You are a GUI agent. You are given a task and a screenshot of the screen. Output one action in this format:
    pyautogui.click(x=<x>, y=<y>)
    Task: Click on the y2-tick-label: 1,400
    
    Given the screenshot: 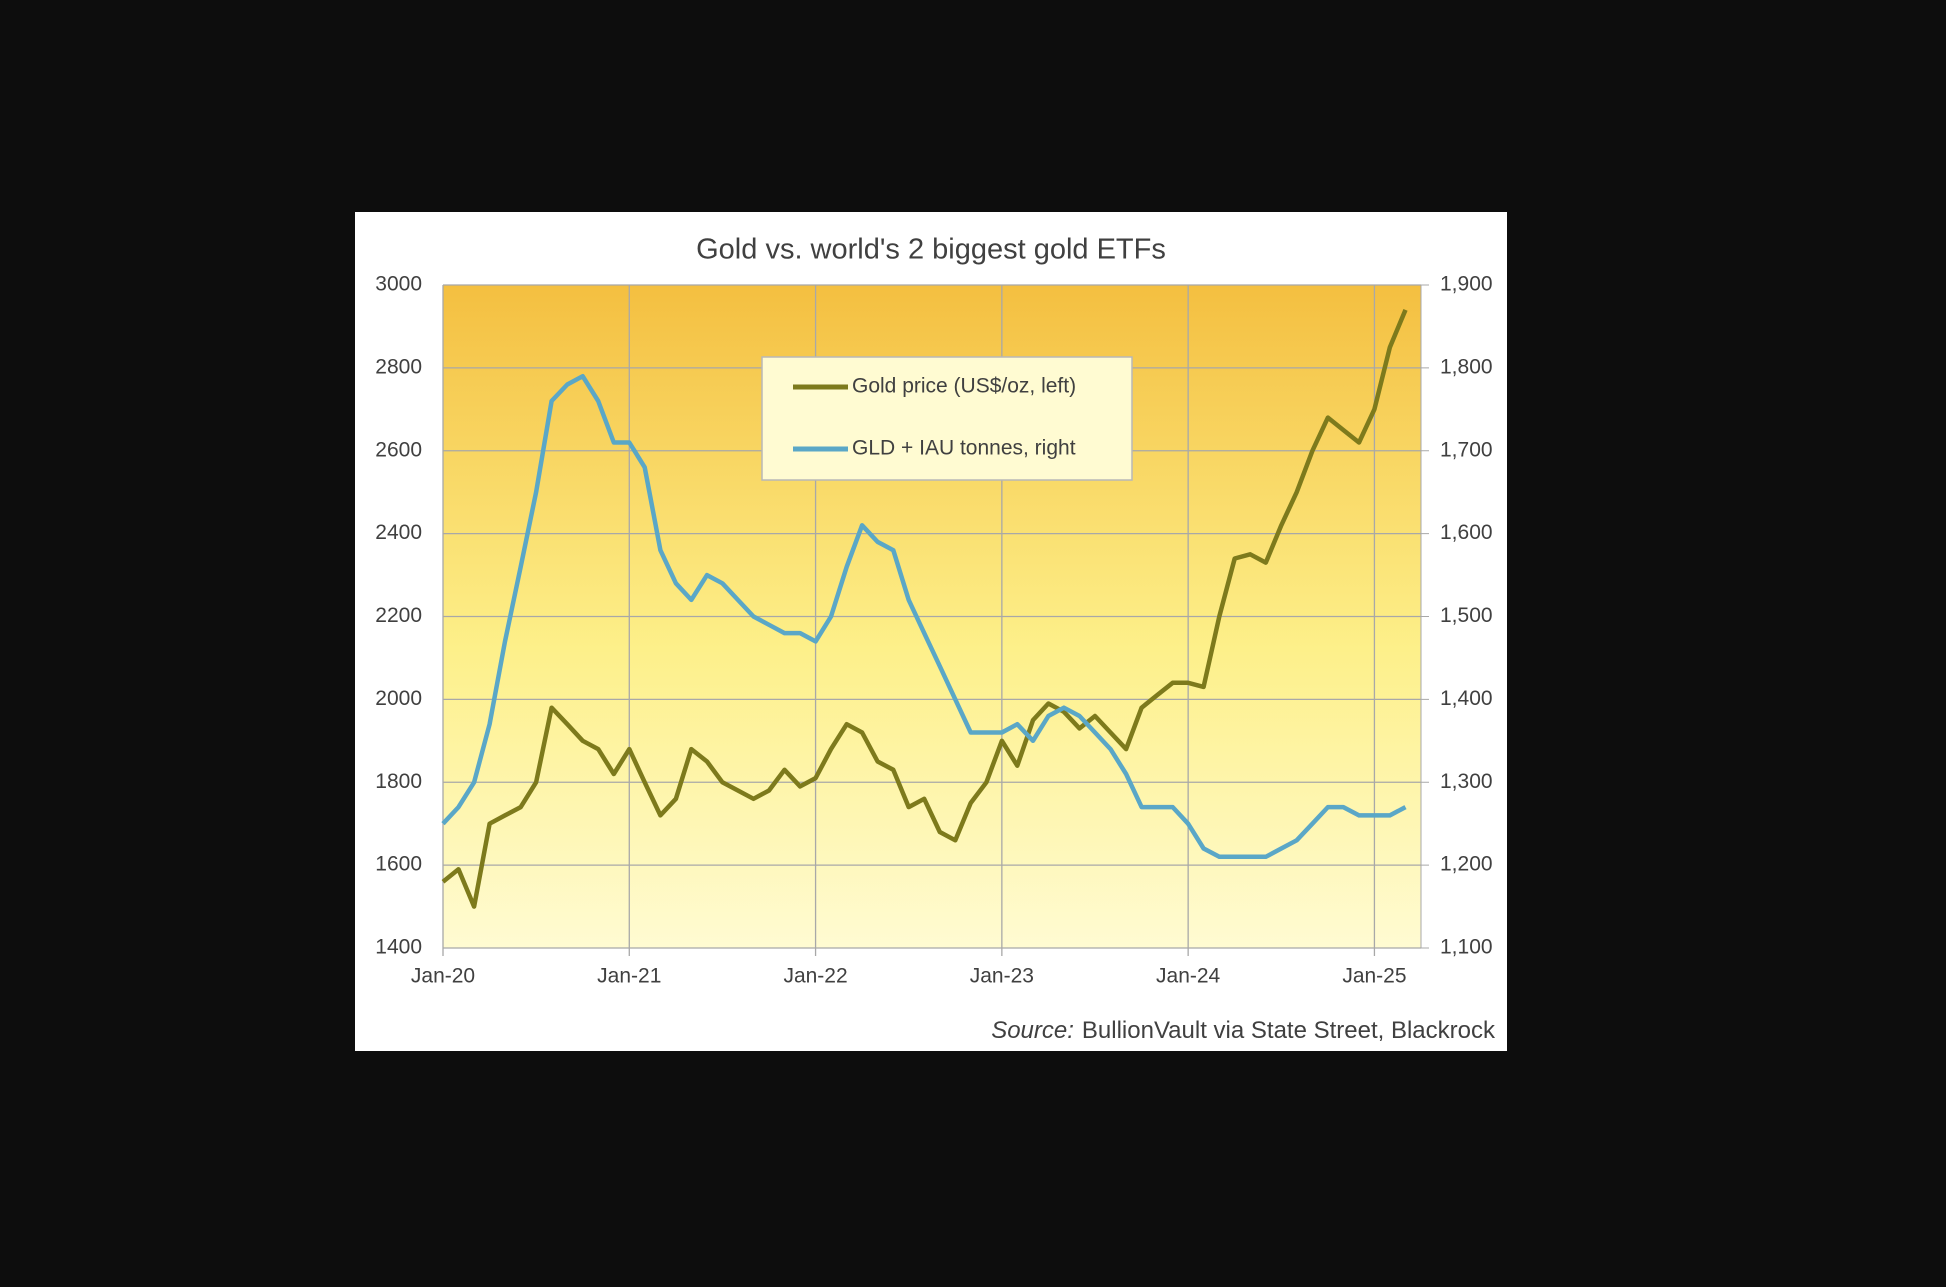 What is the action you would take?
    pyautogui.click(x=1466, y=698)
    